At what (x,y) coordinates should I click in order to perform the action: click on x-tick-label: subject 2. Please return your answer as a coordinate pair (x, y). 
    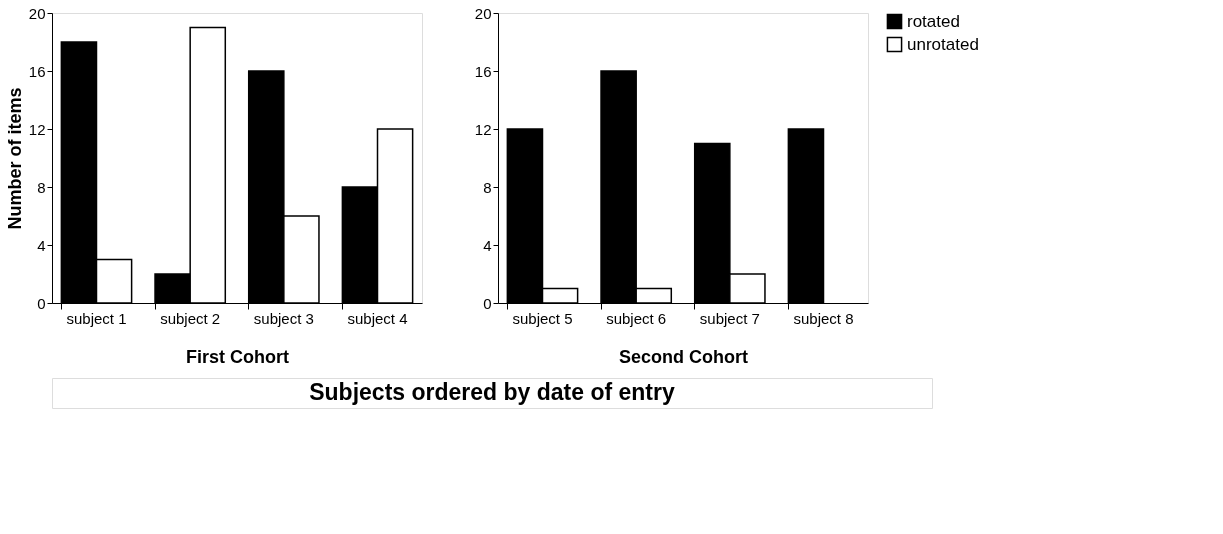
    Looking at the image, I should click on (190, 318).